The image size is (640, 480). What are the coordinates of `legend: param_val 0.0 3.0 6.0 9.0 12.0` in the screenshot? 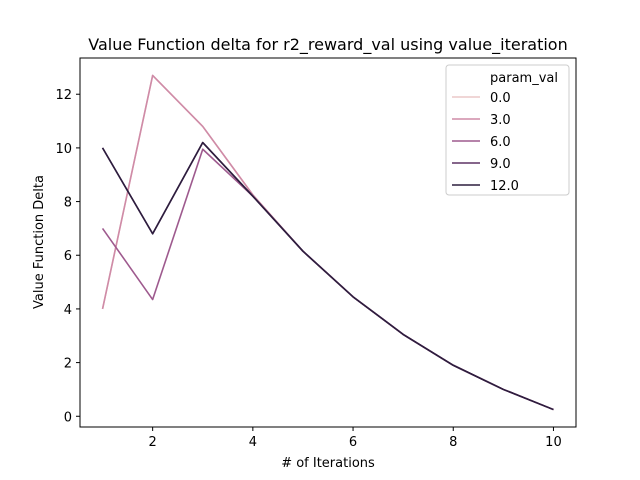 It's located at (507, 130).